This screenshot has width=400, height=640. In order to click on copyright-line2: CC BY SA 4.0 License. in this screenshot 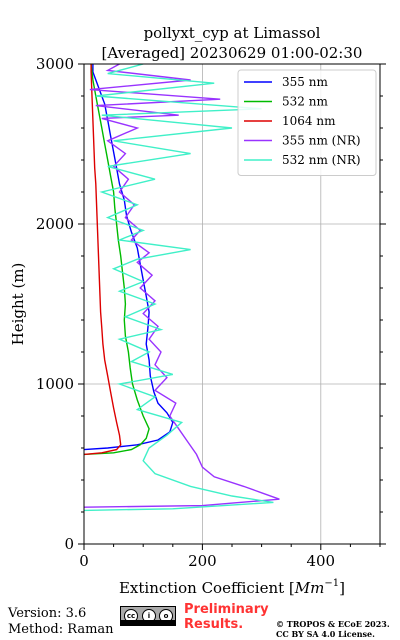, I will do `click(325, 634)`.